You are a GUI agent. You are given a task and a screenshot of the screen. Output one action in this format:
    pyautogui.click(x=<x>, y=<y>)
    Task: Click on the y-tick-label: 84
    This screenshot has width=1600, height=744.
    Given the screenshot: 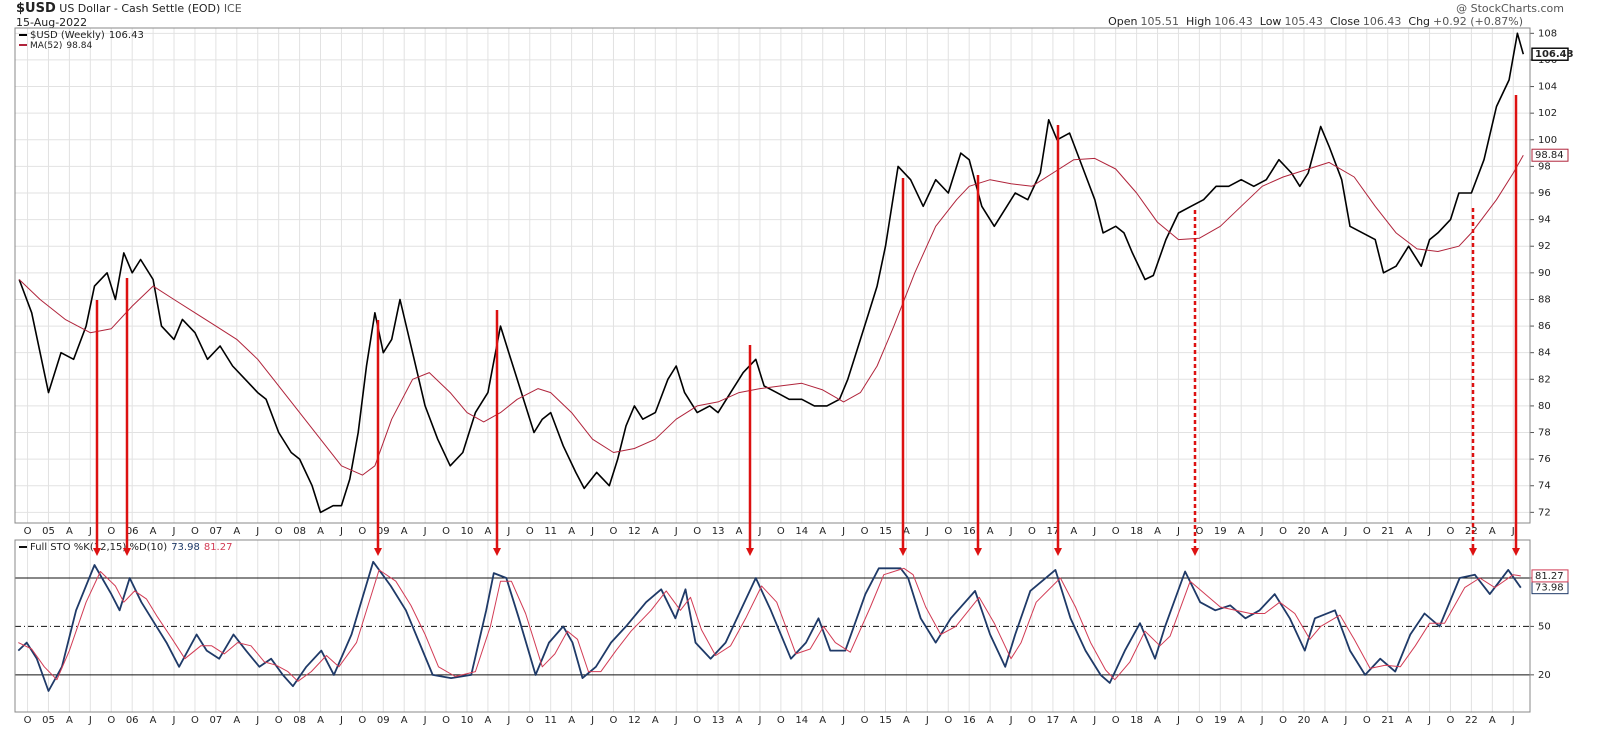 What is the action you would take?
    pyautogui.click(x=1544, y=353)
    